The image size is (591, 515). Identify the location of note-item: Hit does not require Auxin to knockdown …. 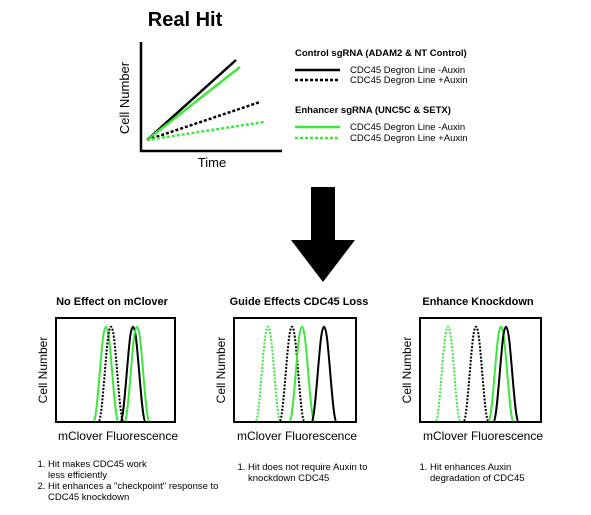
(308, 473).